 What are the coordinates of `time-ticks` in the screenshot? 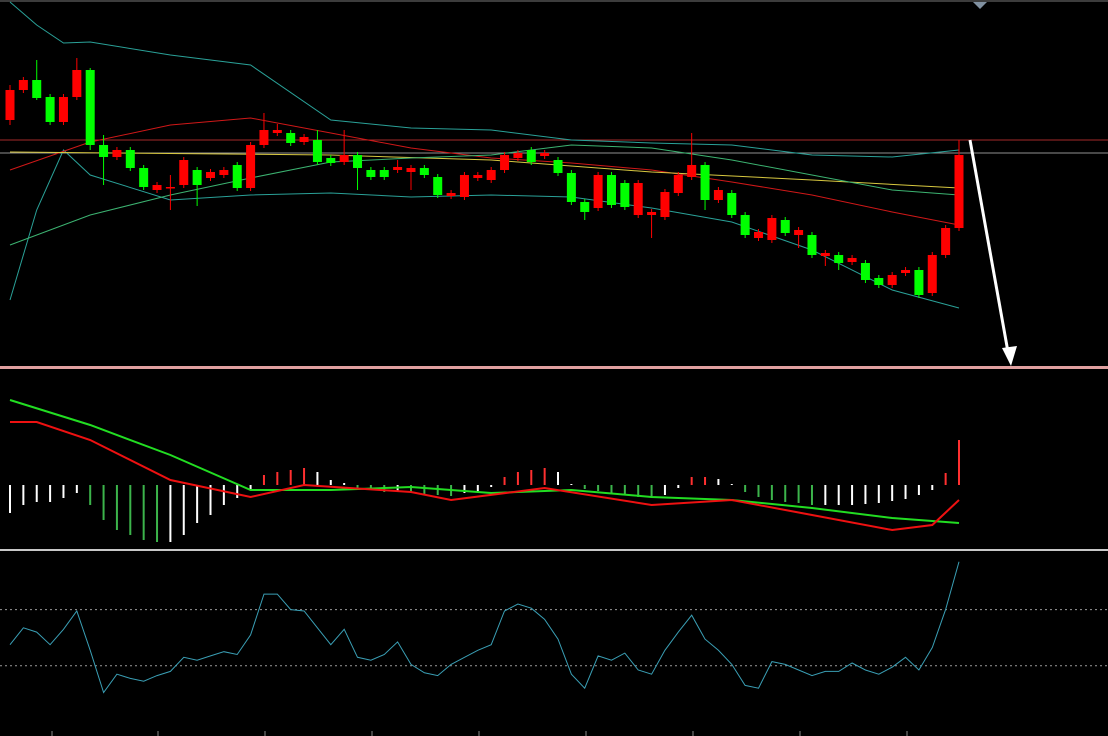 It's located at (479, 733).